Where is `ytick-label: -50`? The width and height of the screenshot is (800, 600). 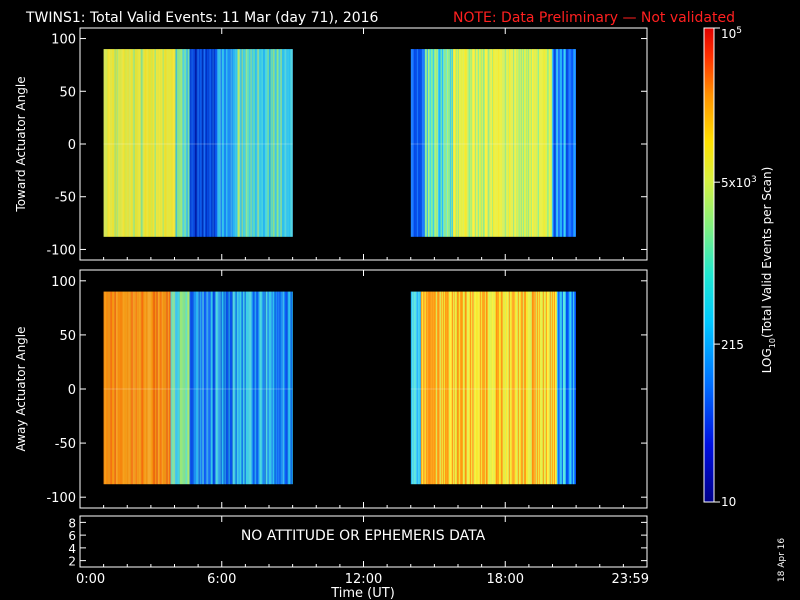 ytick-label: -50 is located at coordinates (65, 444).